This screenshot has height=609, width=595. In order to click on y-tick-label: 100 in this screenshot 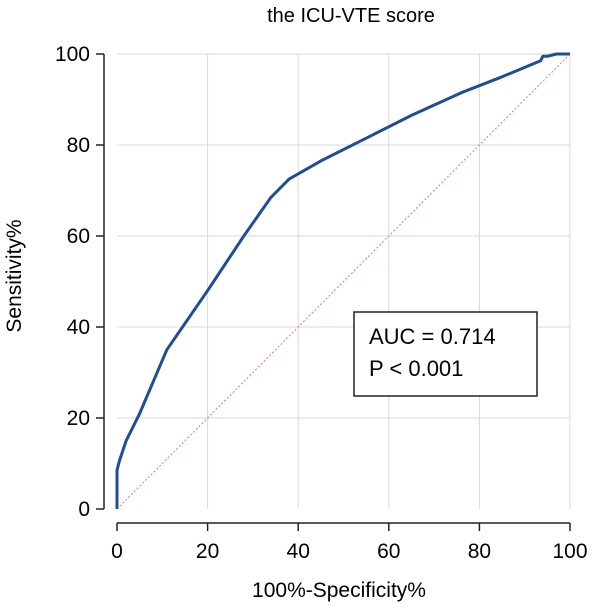, I will do `click(72, 54)`.